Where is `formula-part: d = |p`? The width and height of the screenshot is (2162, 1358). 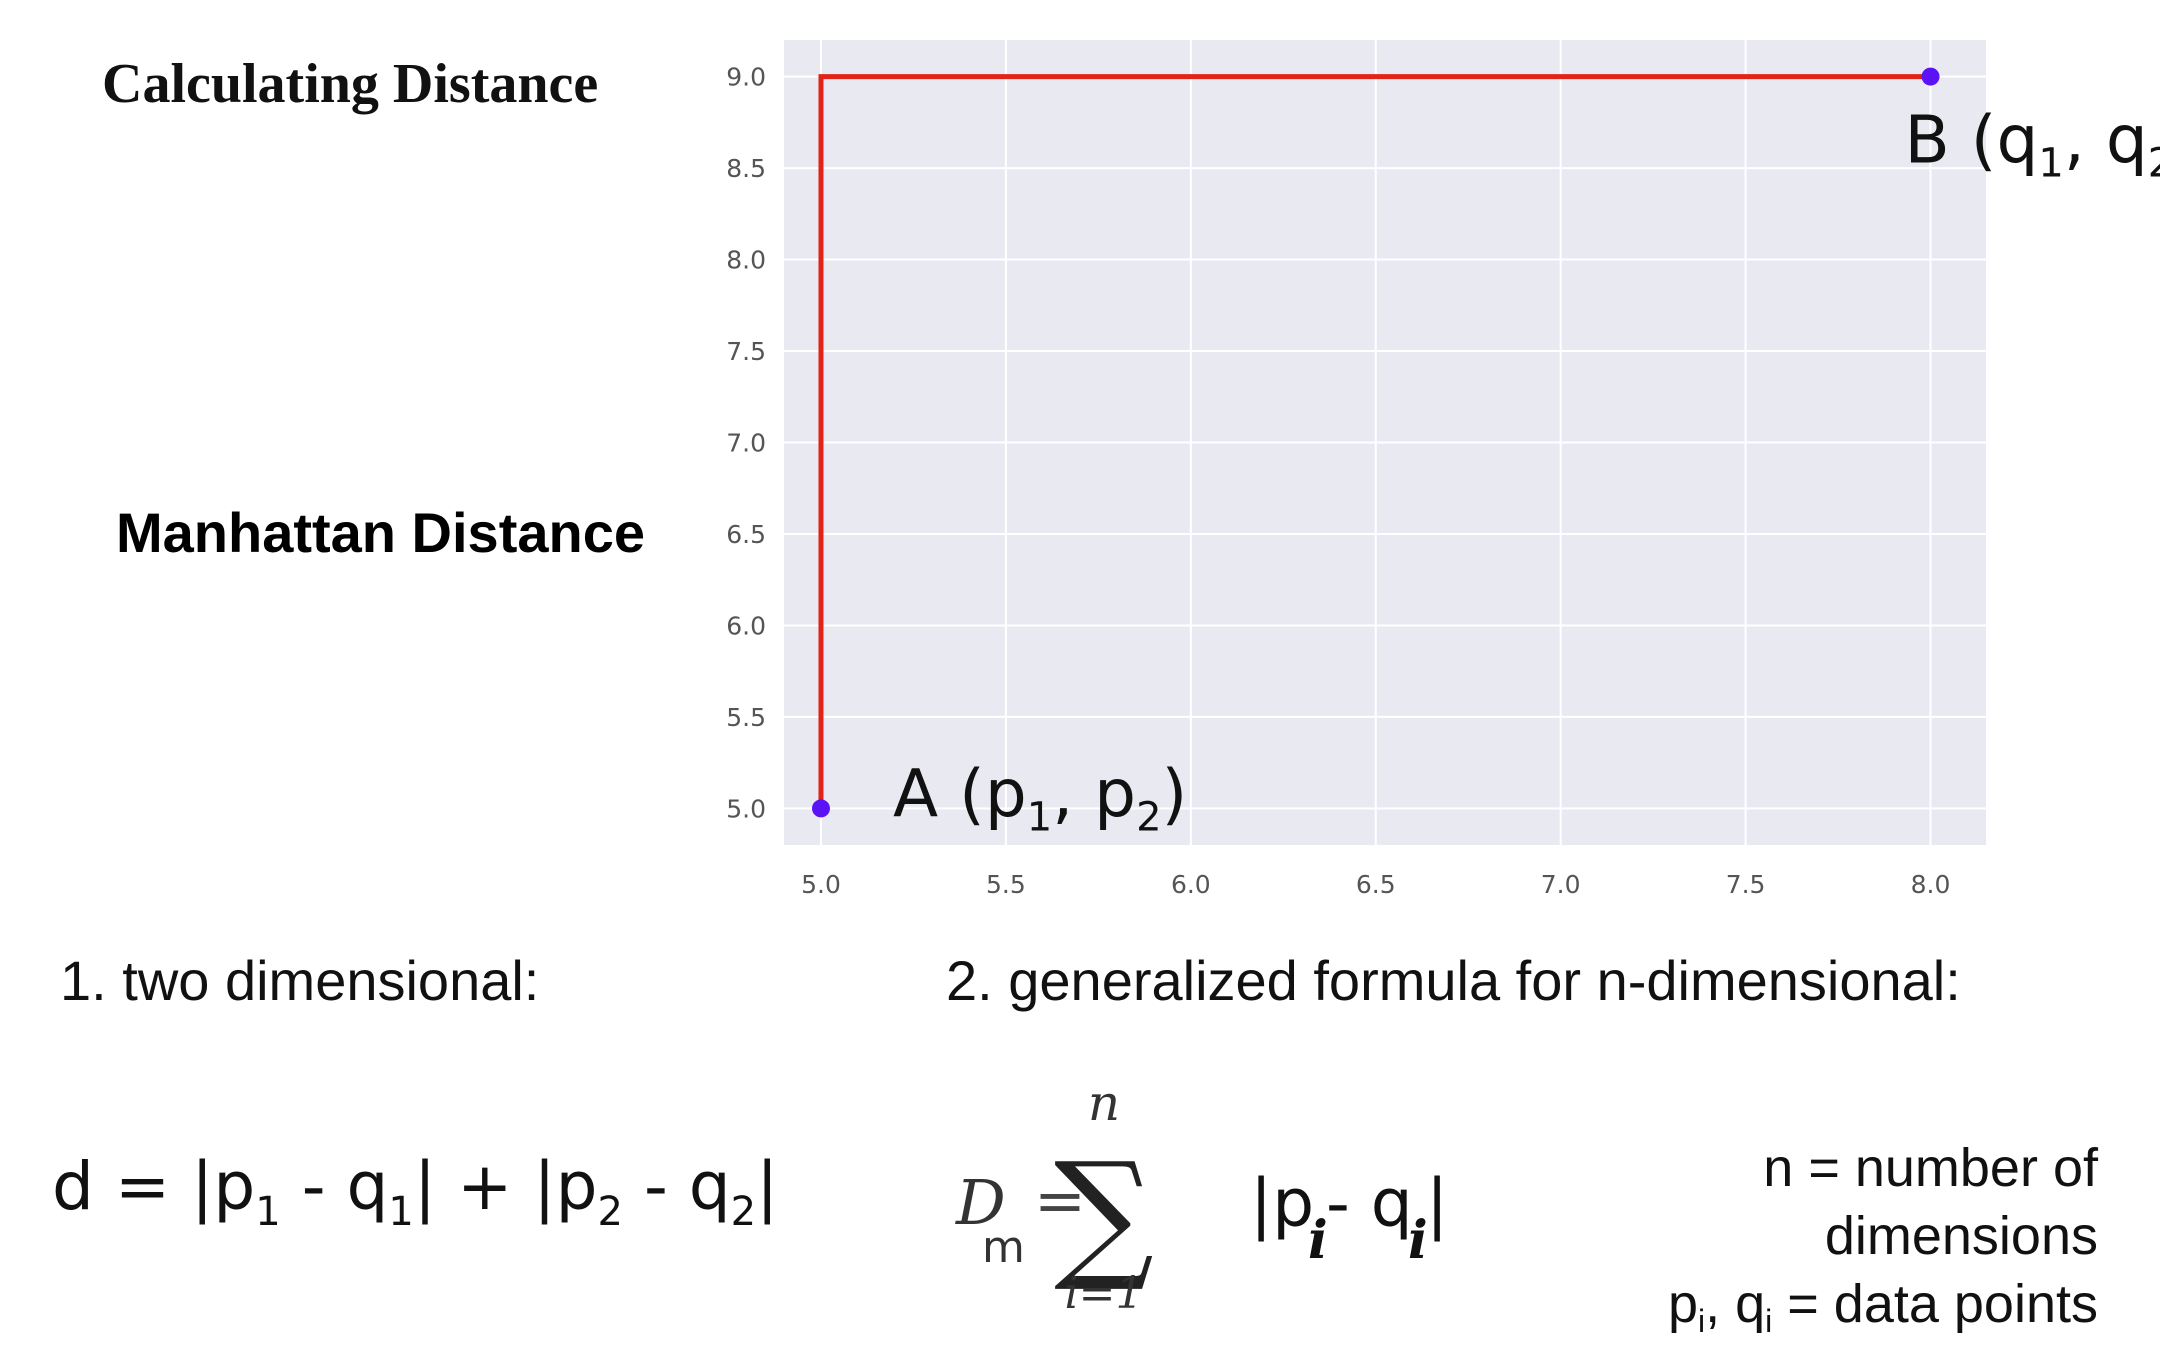 formula-part: d = |p is located at coordinates (154, 1186).